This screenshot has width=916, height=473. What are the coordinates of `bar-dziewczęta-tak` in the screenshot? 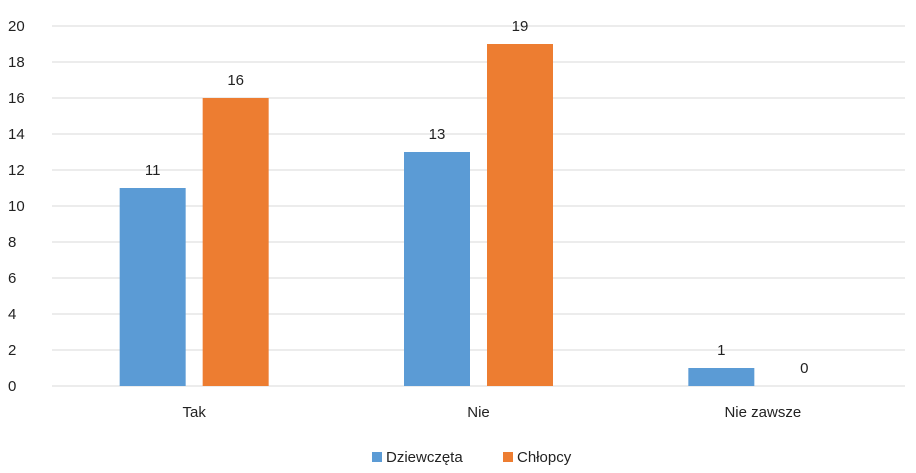 It's located at (152, 287).